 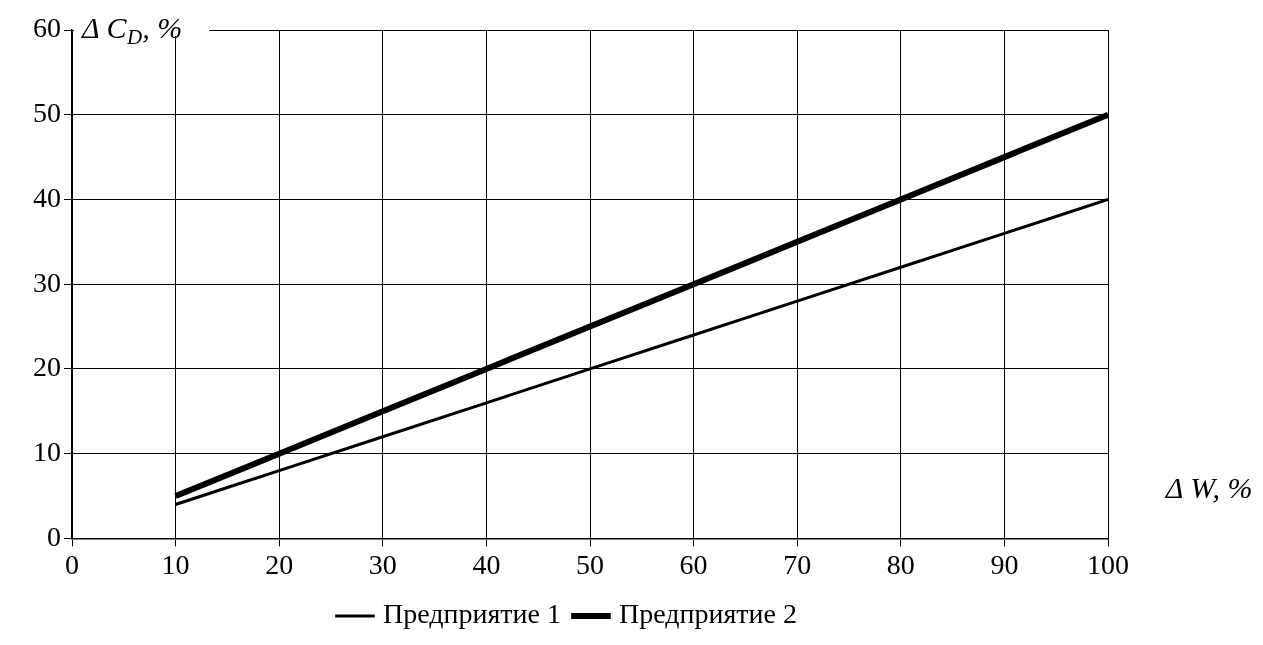 I want to click on legend-label: Предприятие 2, so click(x=708, y=614).